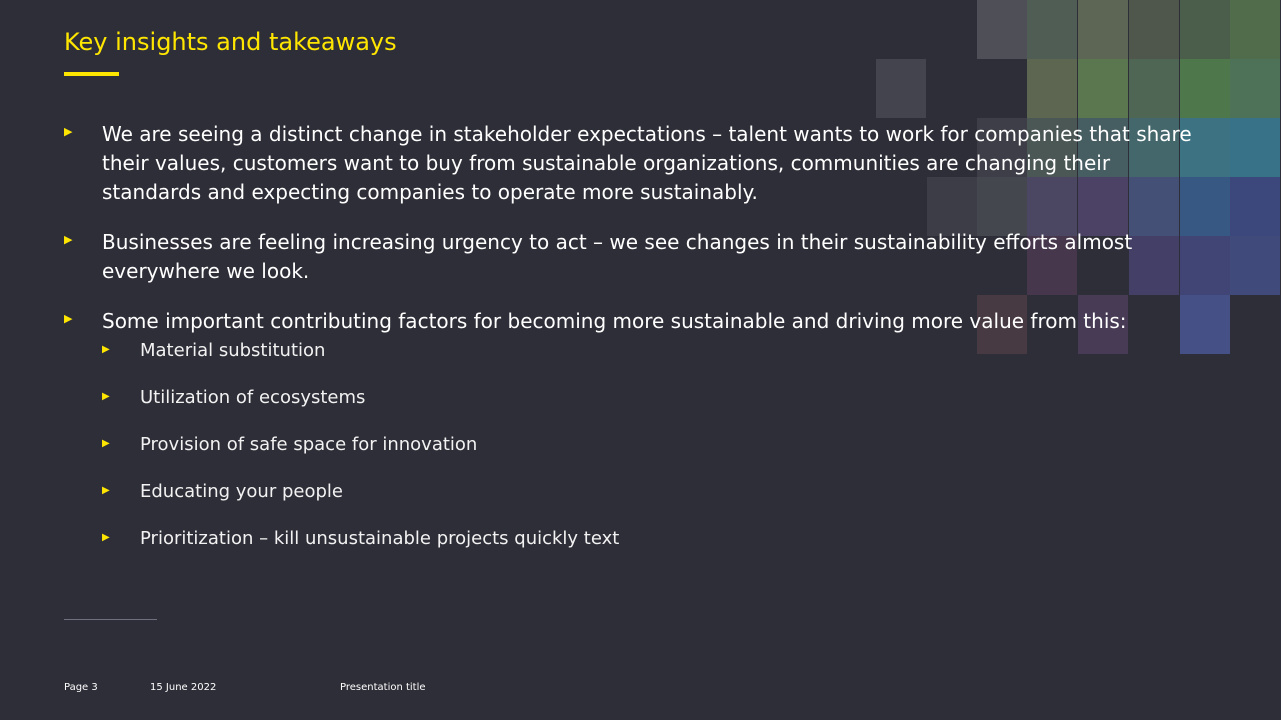 The height and width of the screenshot is (720, 1281). What do you see at coordinates (110, 619) in the screenshot?
I see `footnote-divider` at bounding box center [110, 619].